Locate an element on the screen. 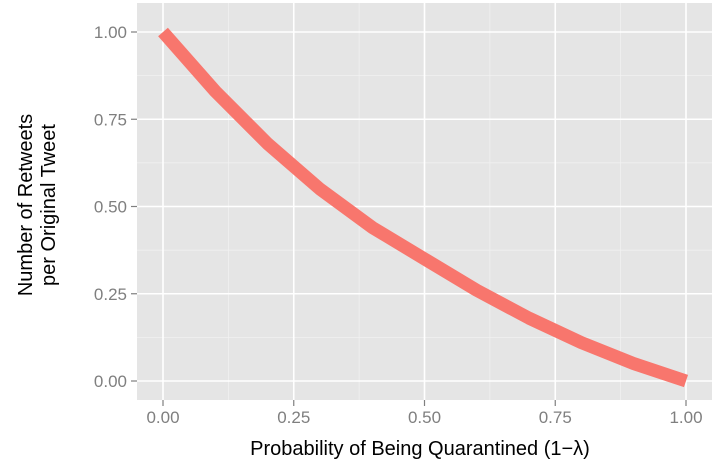 The image size is (712, 470). x-tick-label: 0.25 is located at coordinates (293, 417).